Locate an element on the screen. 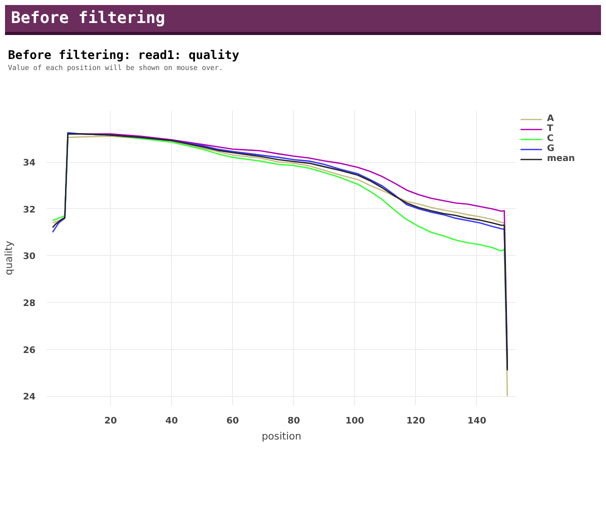 This screenshot has width=606, height=507. legend-label: mean is located at coordinates (561, 159).